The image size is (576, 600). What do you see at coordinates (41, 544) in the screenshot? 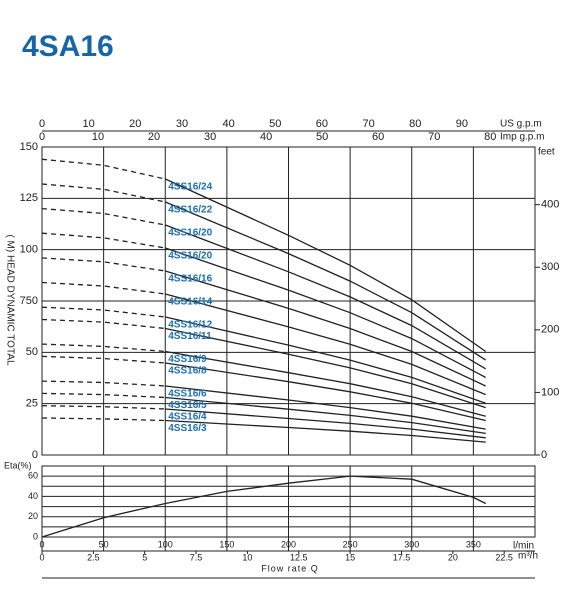
I see `x-tick-label: 0` at bounding box center [41, 544].